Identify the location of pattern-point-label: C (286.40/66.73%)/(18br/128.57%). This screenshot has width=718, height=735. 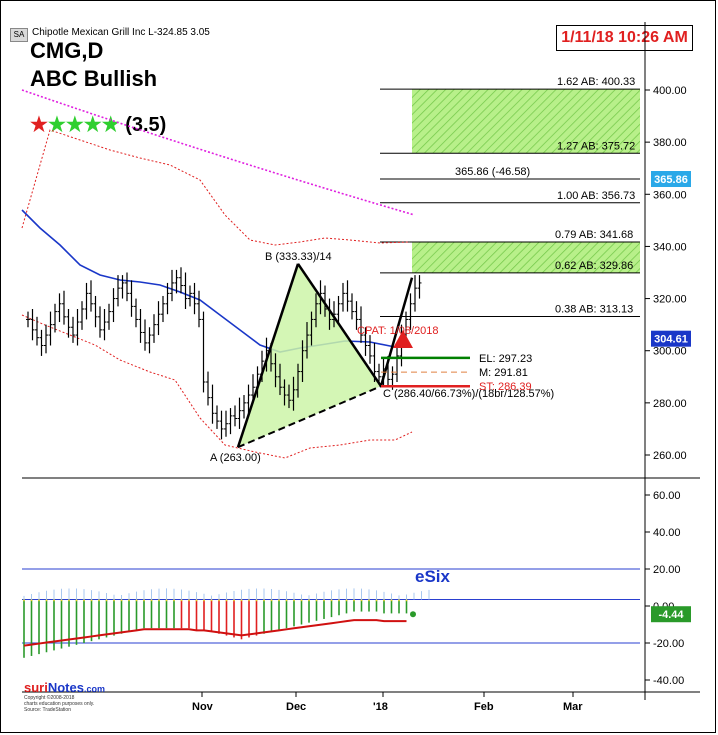
(468, 394).